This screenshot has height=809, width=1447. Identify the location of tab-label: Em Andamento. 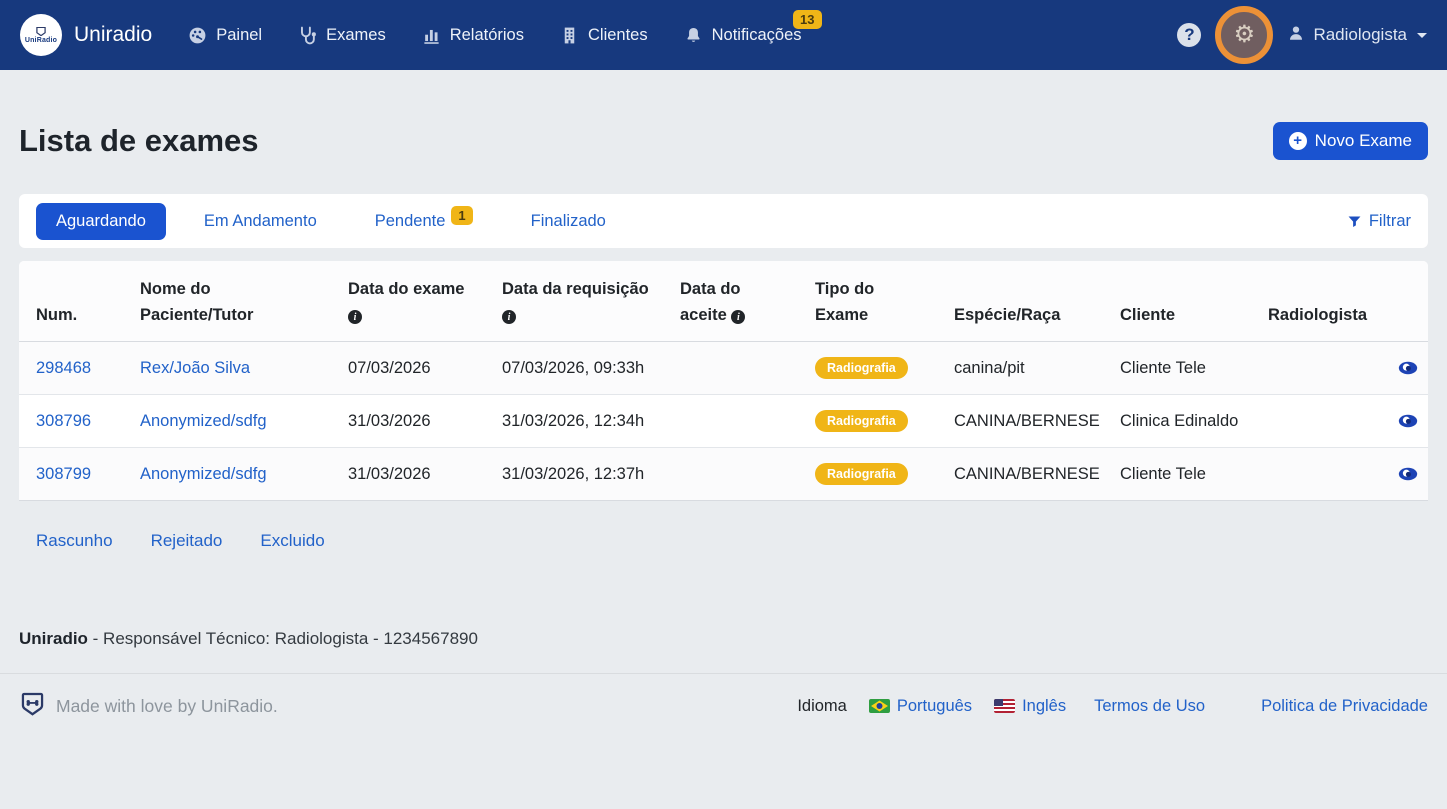
(260, 220).